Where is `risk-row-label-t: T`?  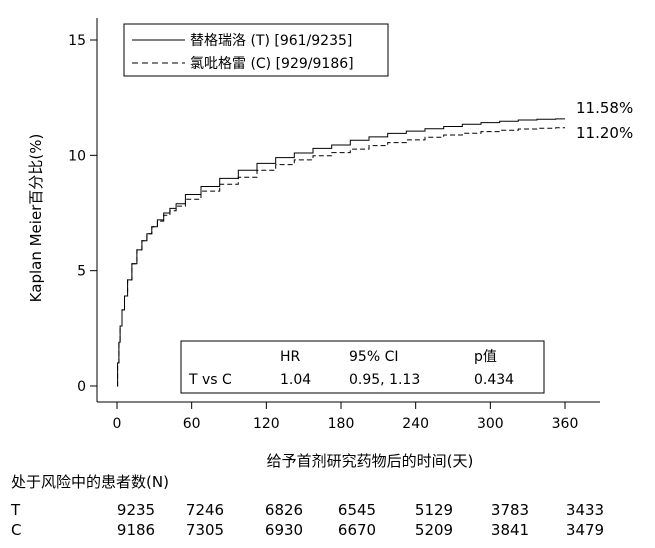
risk-row-label-t: T is located at coordinates (15, 510).